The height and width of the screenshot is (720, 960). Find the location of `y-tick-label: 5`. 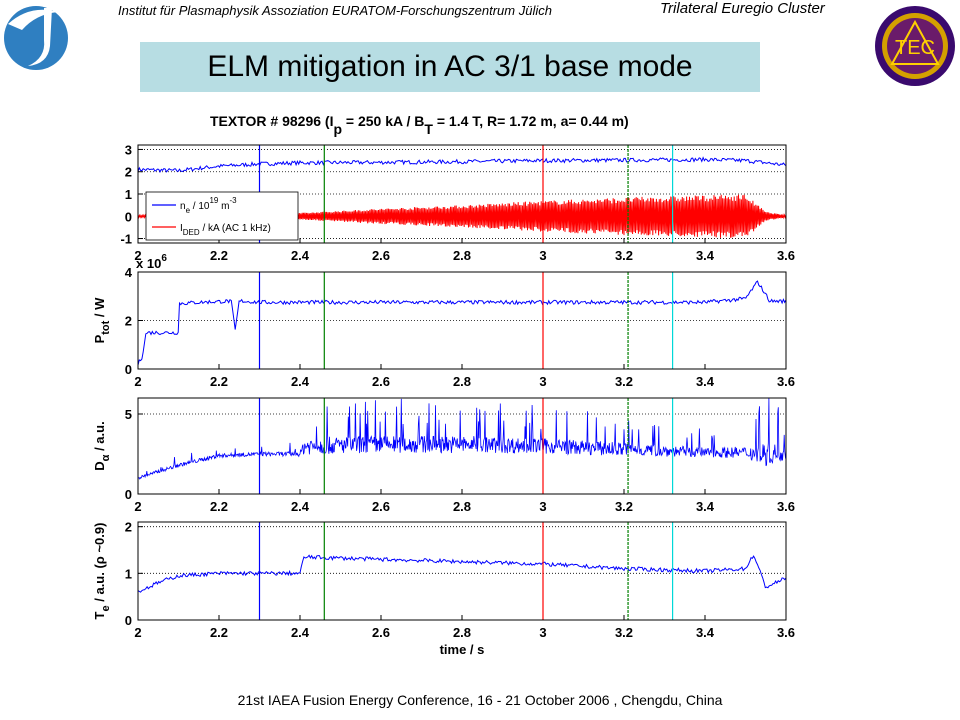

y-tick-label: 5 is located at coordinates (128, 414).